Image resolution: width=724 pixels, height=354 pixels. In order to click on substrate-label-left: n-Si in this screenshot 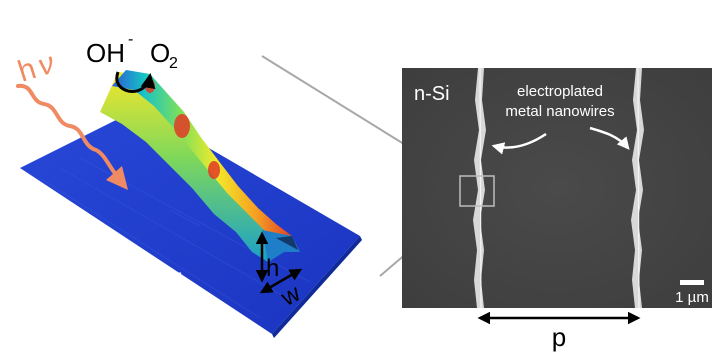, I will do `click(161, 282)`.